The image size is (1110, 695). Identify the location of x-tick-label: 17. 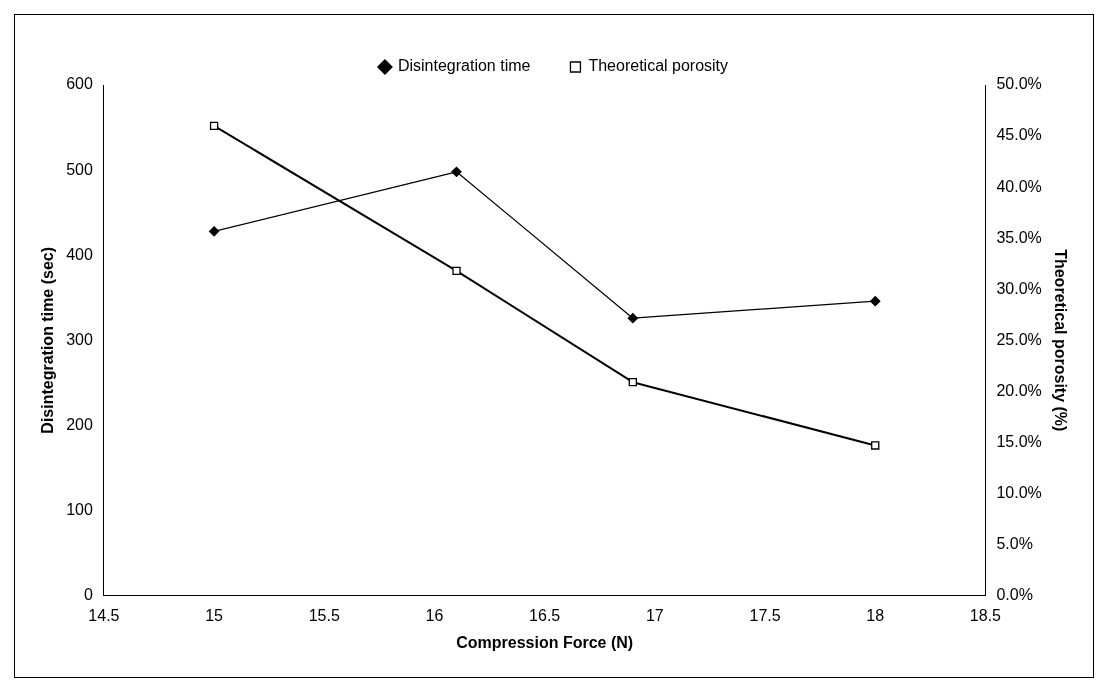
(654, 615).